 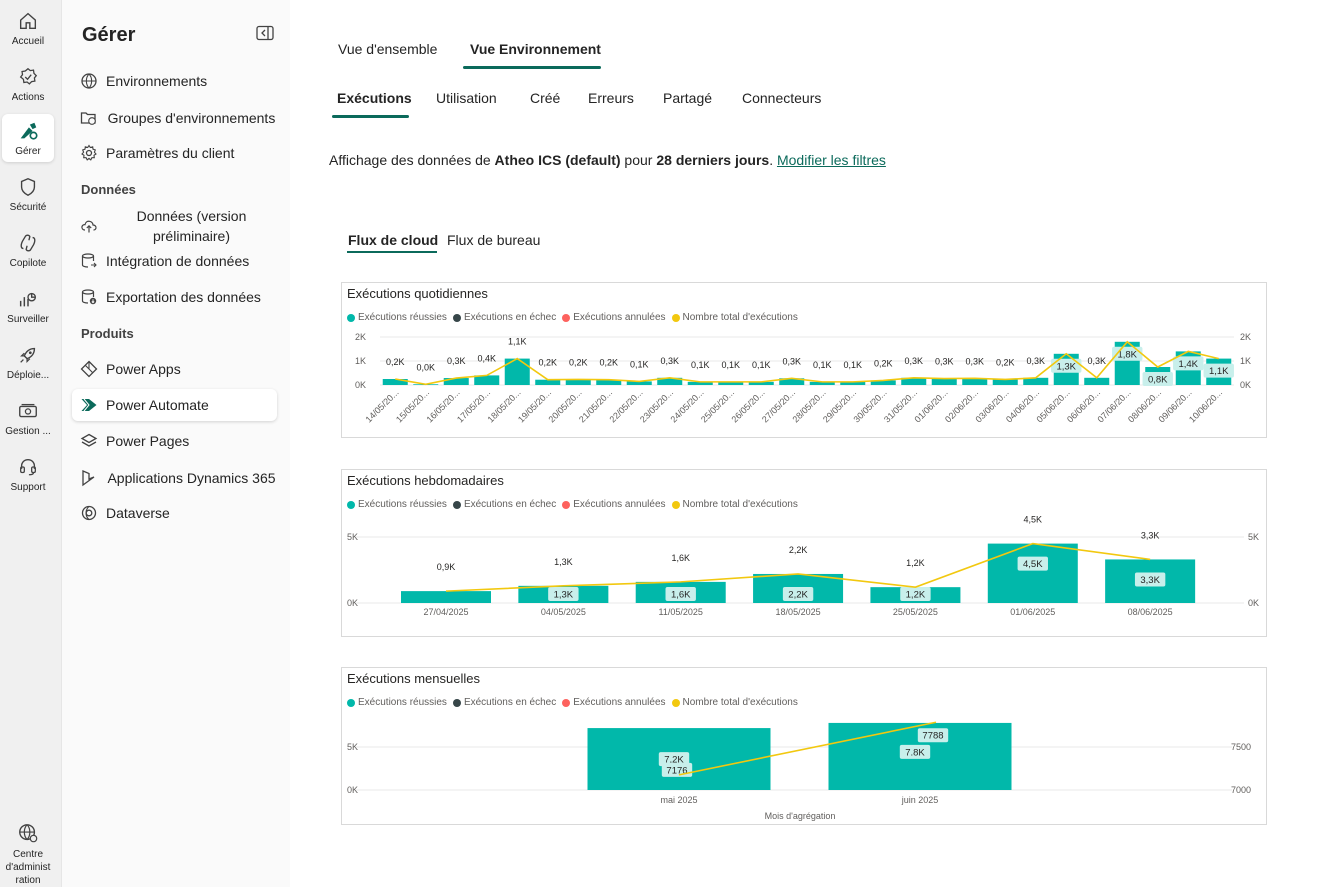 What do you see at coordinates (798, 612) in the screenshot?
I see `x-tick-label: 18/05/2025` at bounding box center [798, 612].